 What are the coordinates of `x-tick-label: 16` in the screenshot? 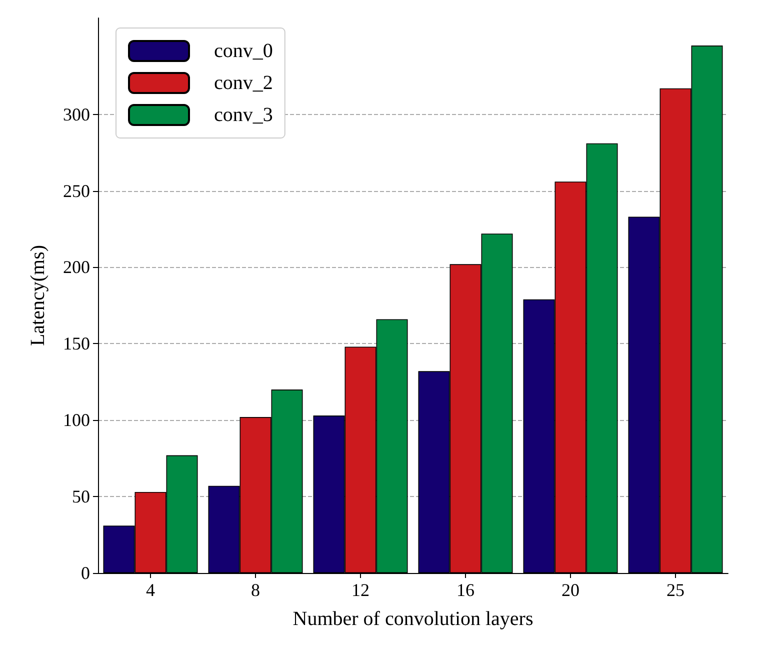 It's located at (465, 590).